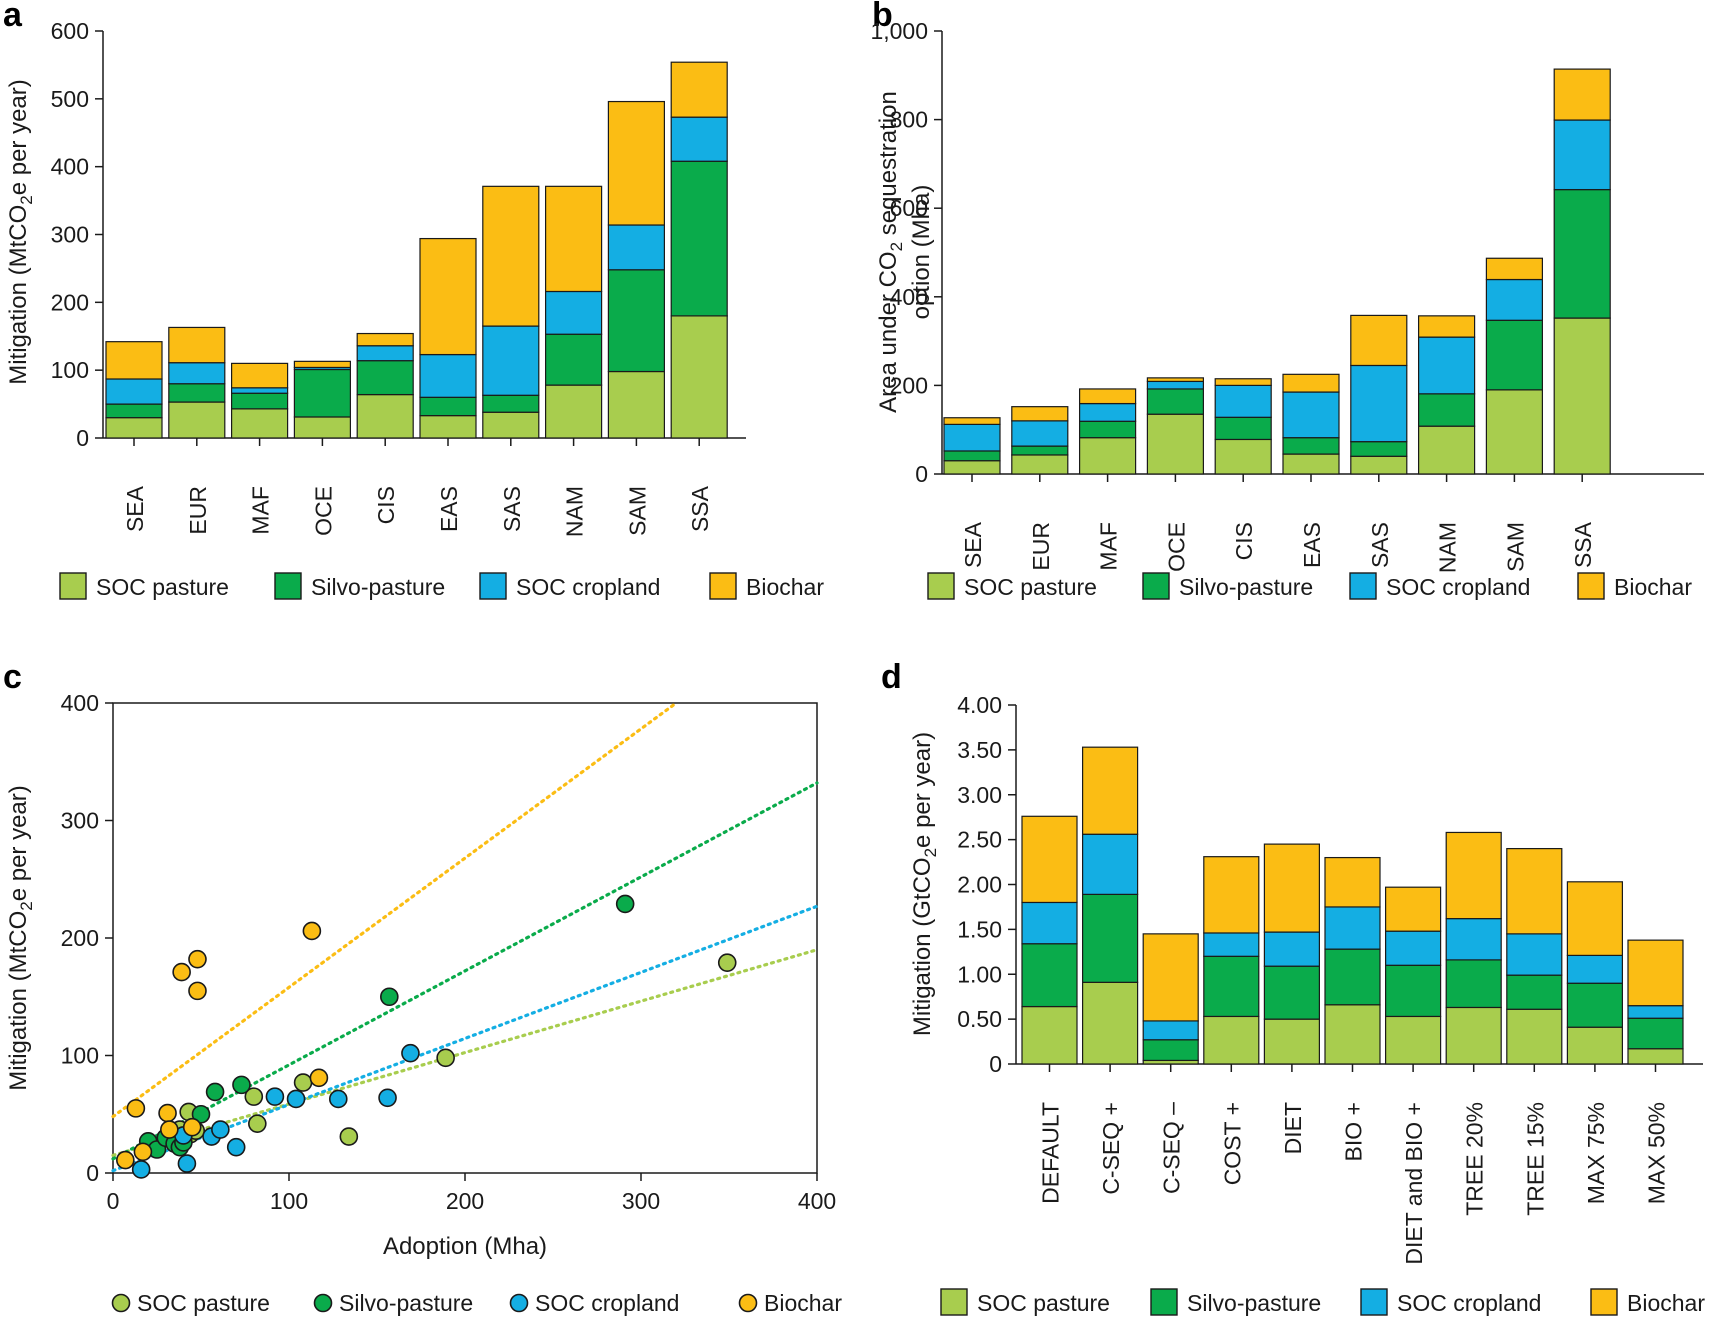 Image resolution: width=1709 pixels, height=1324 pixels. What do you see at coordinates (1049, 923) in the screenshot?
I see `bar-default-soc-cropland` at bounding box center [1049, 923].